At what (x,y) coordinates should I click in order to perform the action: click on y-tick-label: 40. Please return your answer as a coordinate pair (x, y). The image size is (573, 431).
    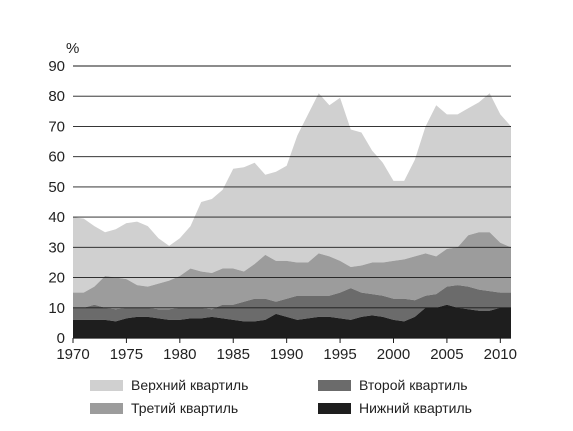
    Looking at the image, I should click on (56, 217).